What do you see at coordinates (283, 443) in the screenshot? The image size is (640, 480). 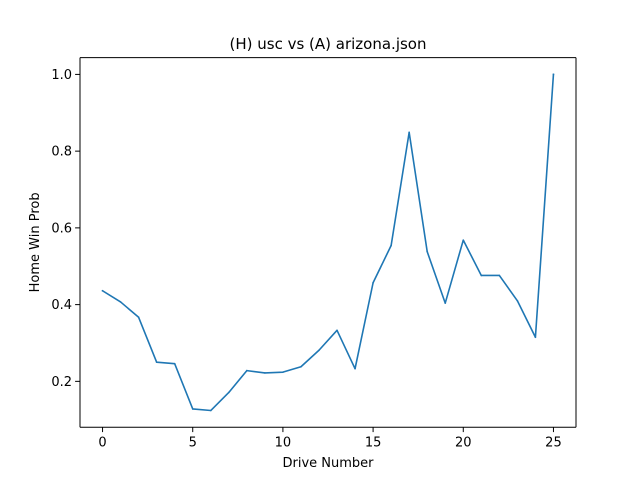 I see `x-tick-label: 10` at bounding box center [283, 443].